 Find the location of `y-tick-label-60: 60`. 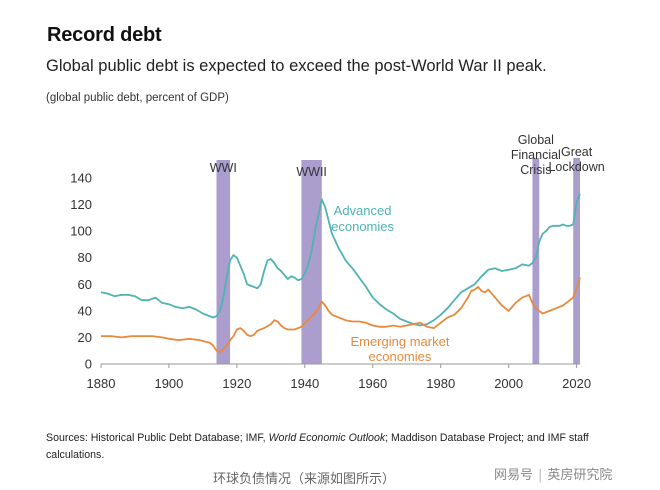

y-tick-label-60: 60 is located at coordinates (85, 284).